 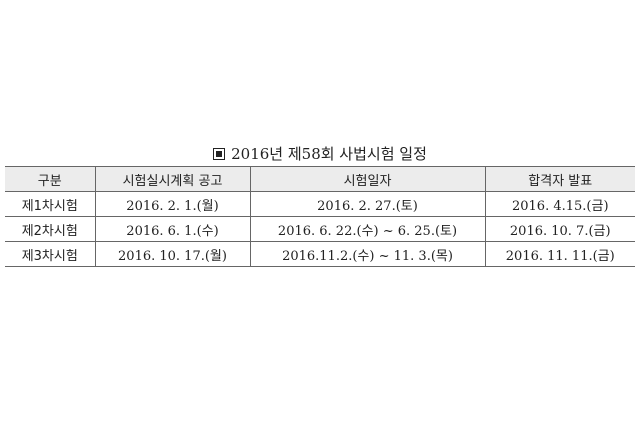 I want to click on cell-exam-date: 2016.11.2.(수) ~ 11. 3.(목), so click(x=367, y=254).